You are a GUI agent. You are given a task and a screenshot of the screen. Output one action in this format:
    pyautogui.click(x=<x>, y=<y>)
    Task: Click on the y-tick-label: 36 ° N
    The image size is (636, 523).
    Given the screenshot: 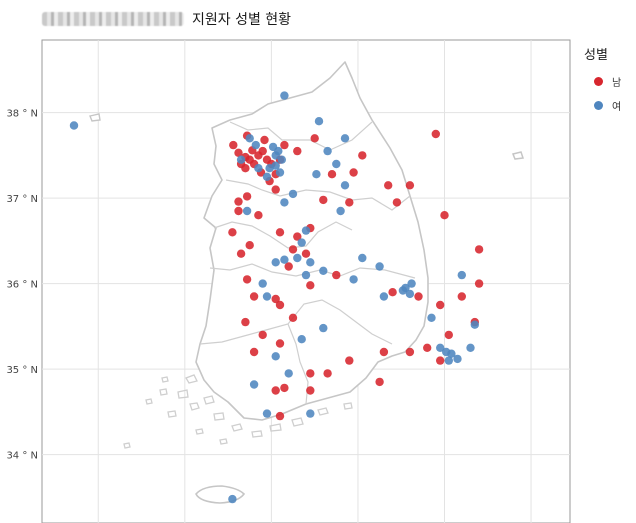 What is the action you would take?
    pyautogui.click(x=22, y=285)
    